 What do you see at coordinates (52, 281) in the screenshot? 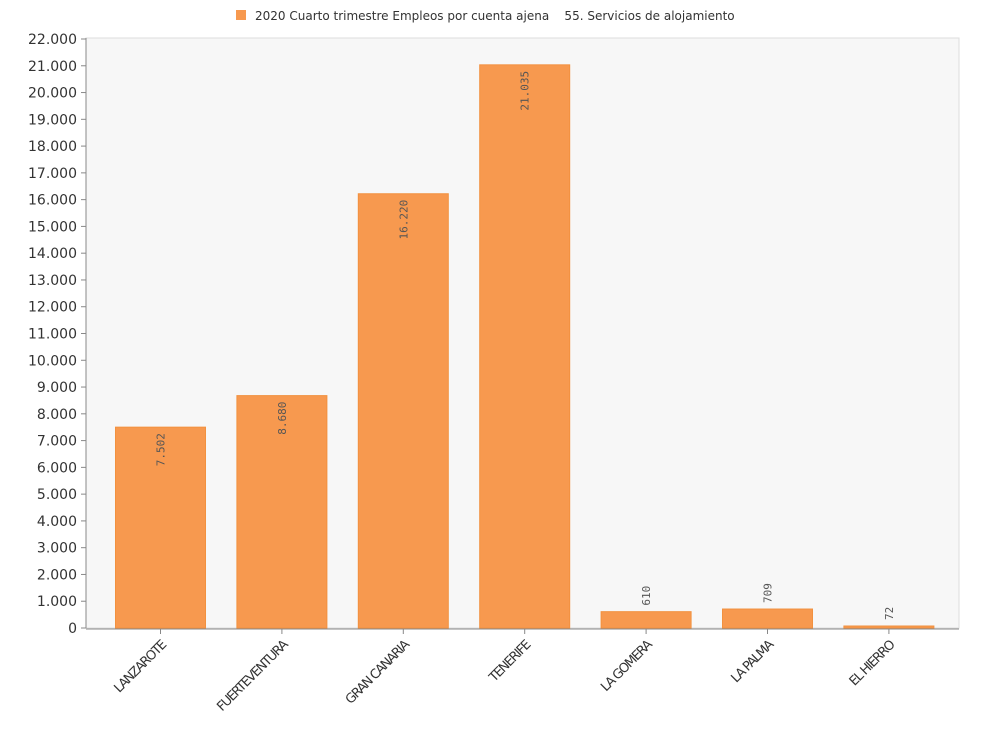
I see `y-tick-label: 13.000` at bounding box center [52, 281].